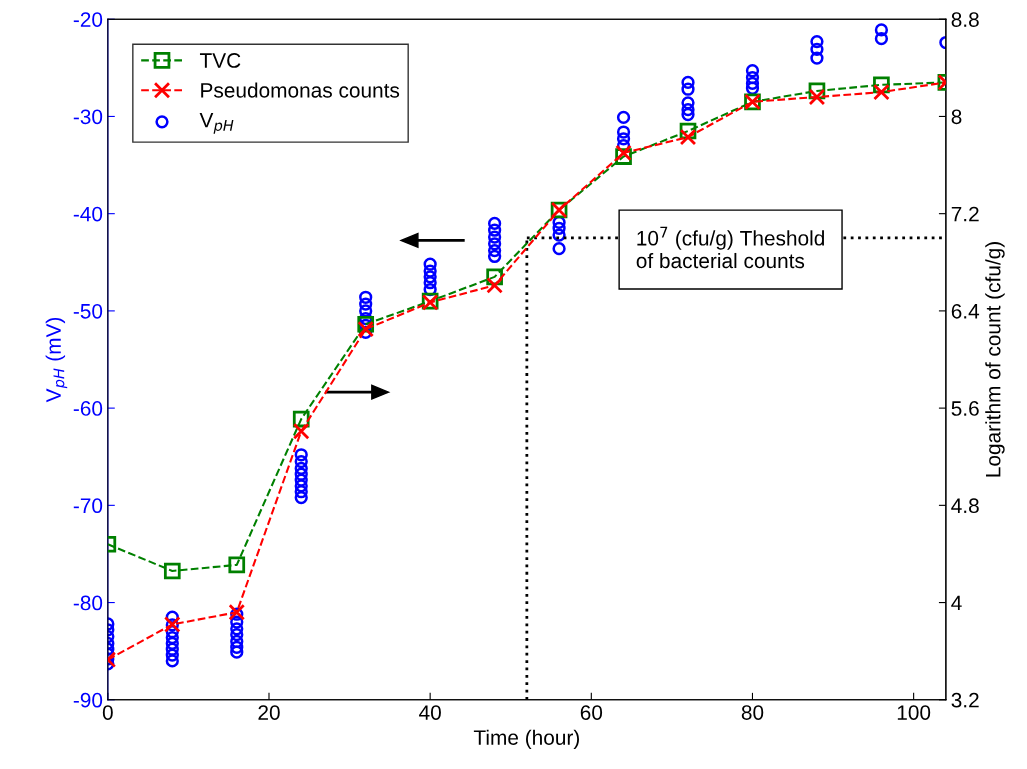  What do you see at coordinates (965, 311) in the screenshot?
I see `y2-tick-label: 6.4` at bounding box center [965, 311].